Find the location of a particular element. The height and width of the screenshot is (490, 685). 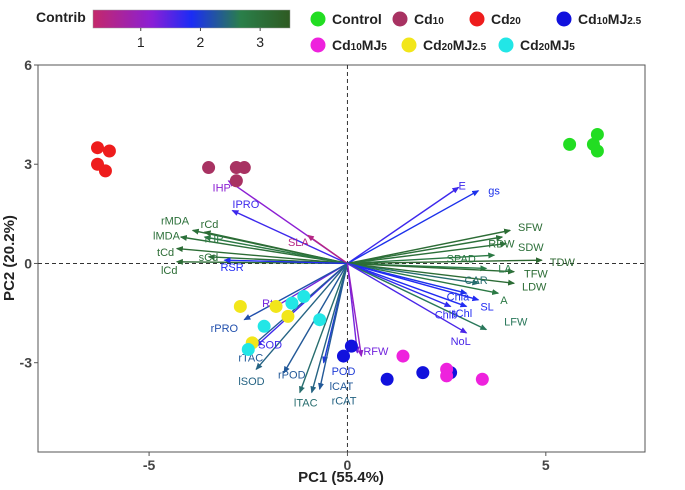

loading-label-rpod: rPOD is located at coordinates (292, 375).